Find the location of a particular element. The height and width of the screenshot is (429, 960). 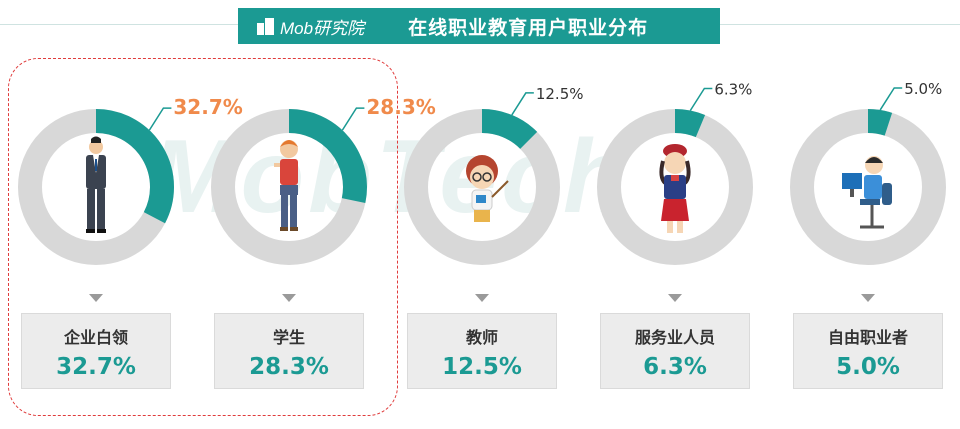

flight-attendant-icon is located at coordinates (675, 188).